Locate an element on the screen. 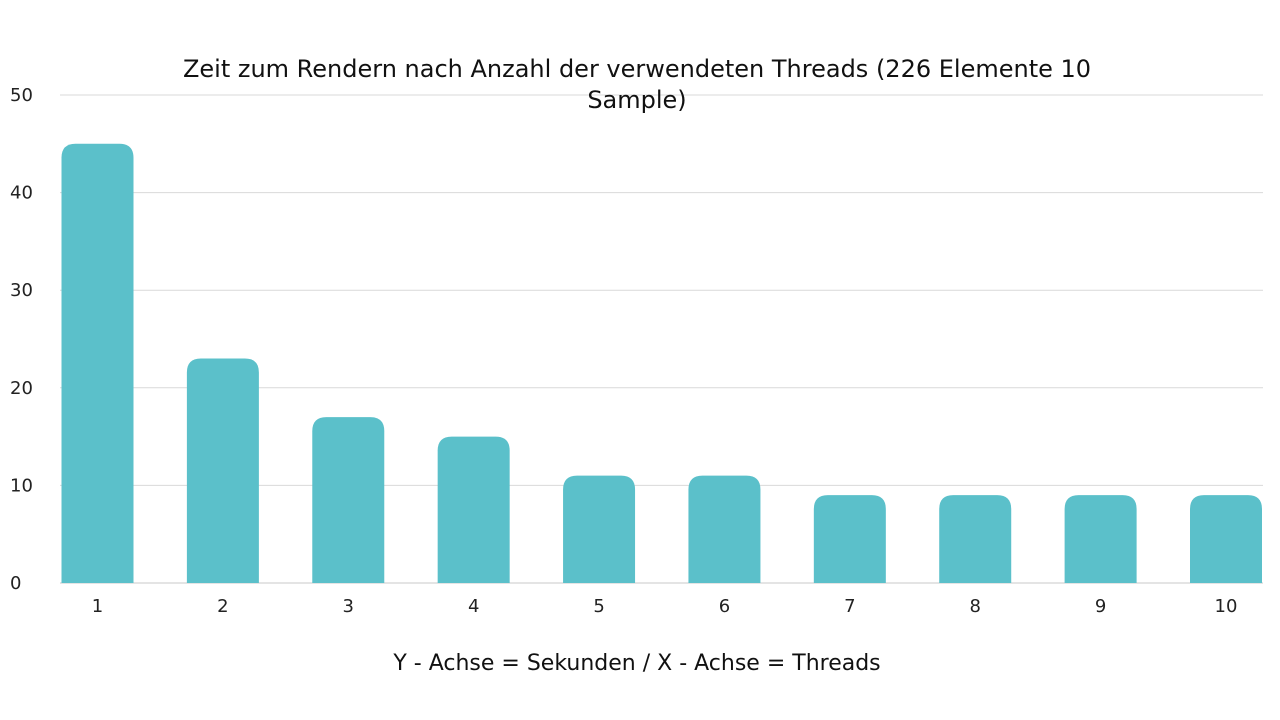  x-tick-label: 7 is located at coordinates (849, 606).